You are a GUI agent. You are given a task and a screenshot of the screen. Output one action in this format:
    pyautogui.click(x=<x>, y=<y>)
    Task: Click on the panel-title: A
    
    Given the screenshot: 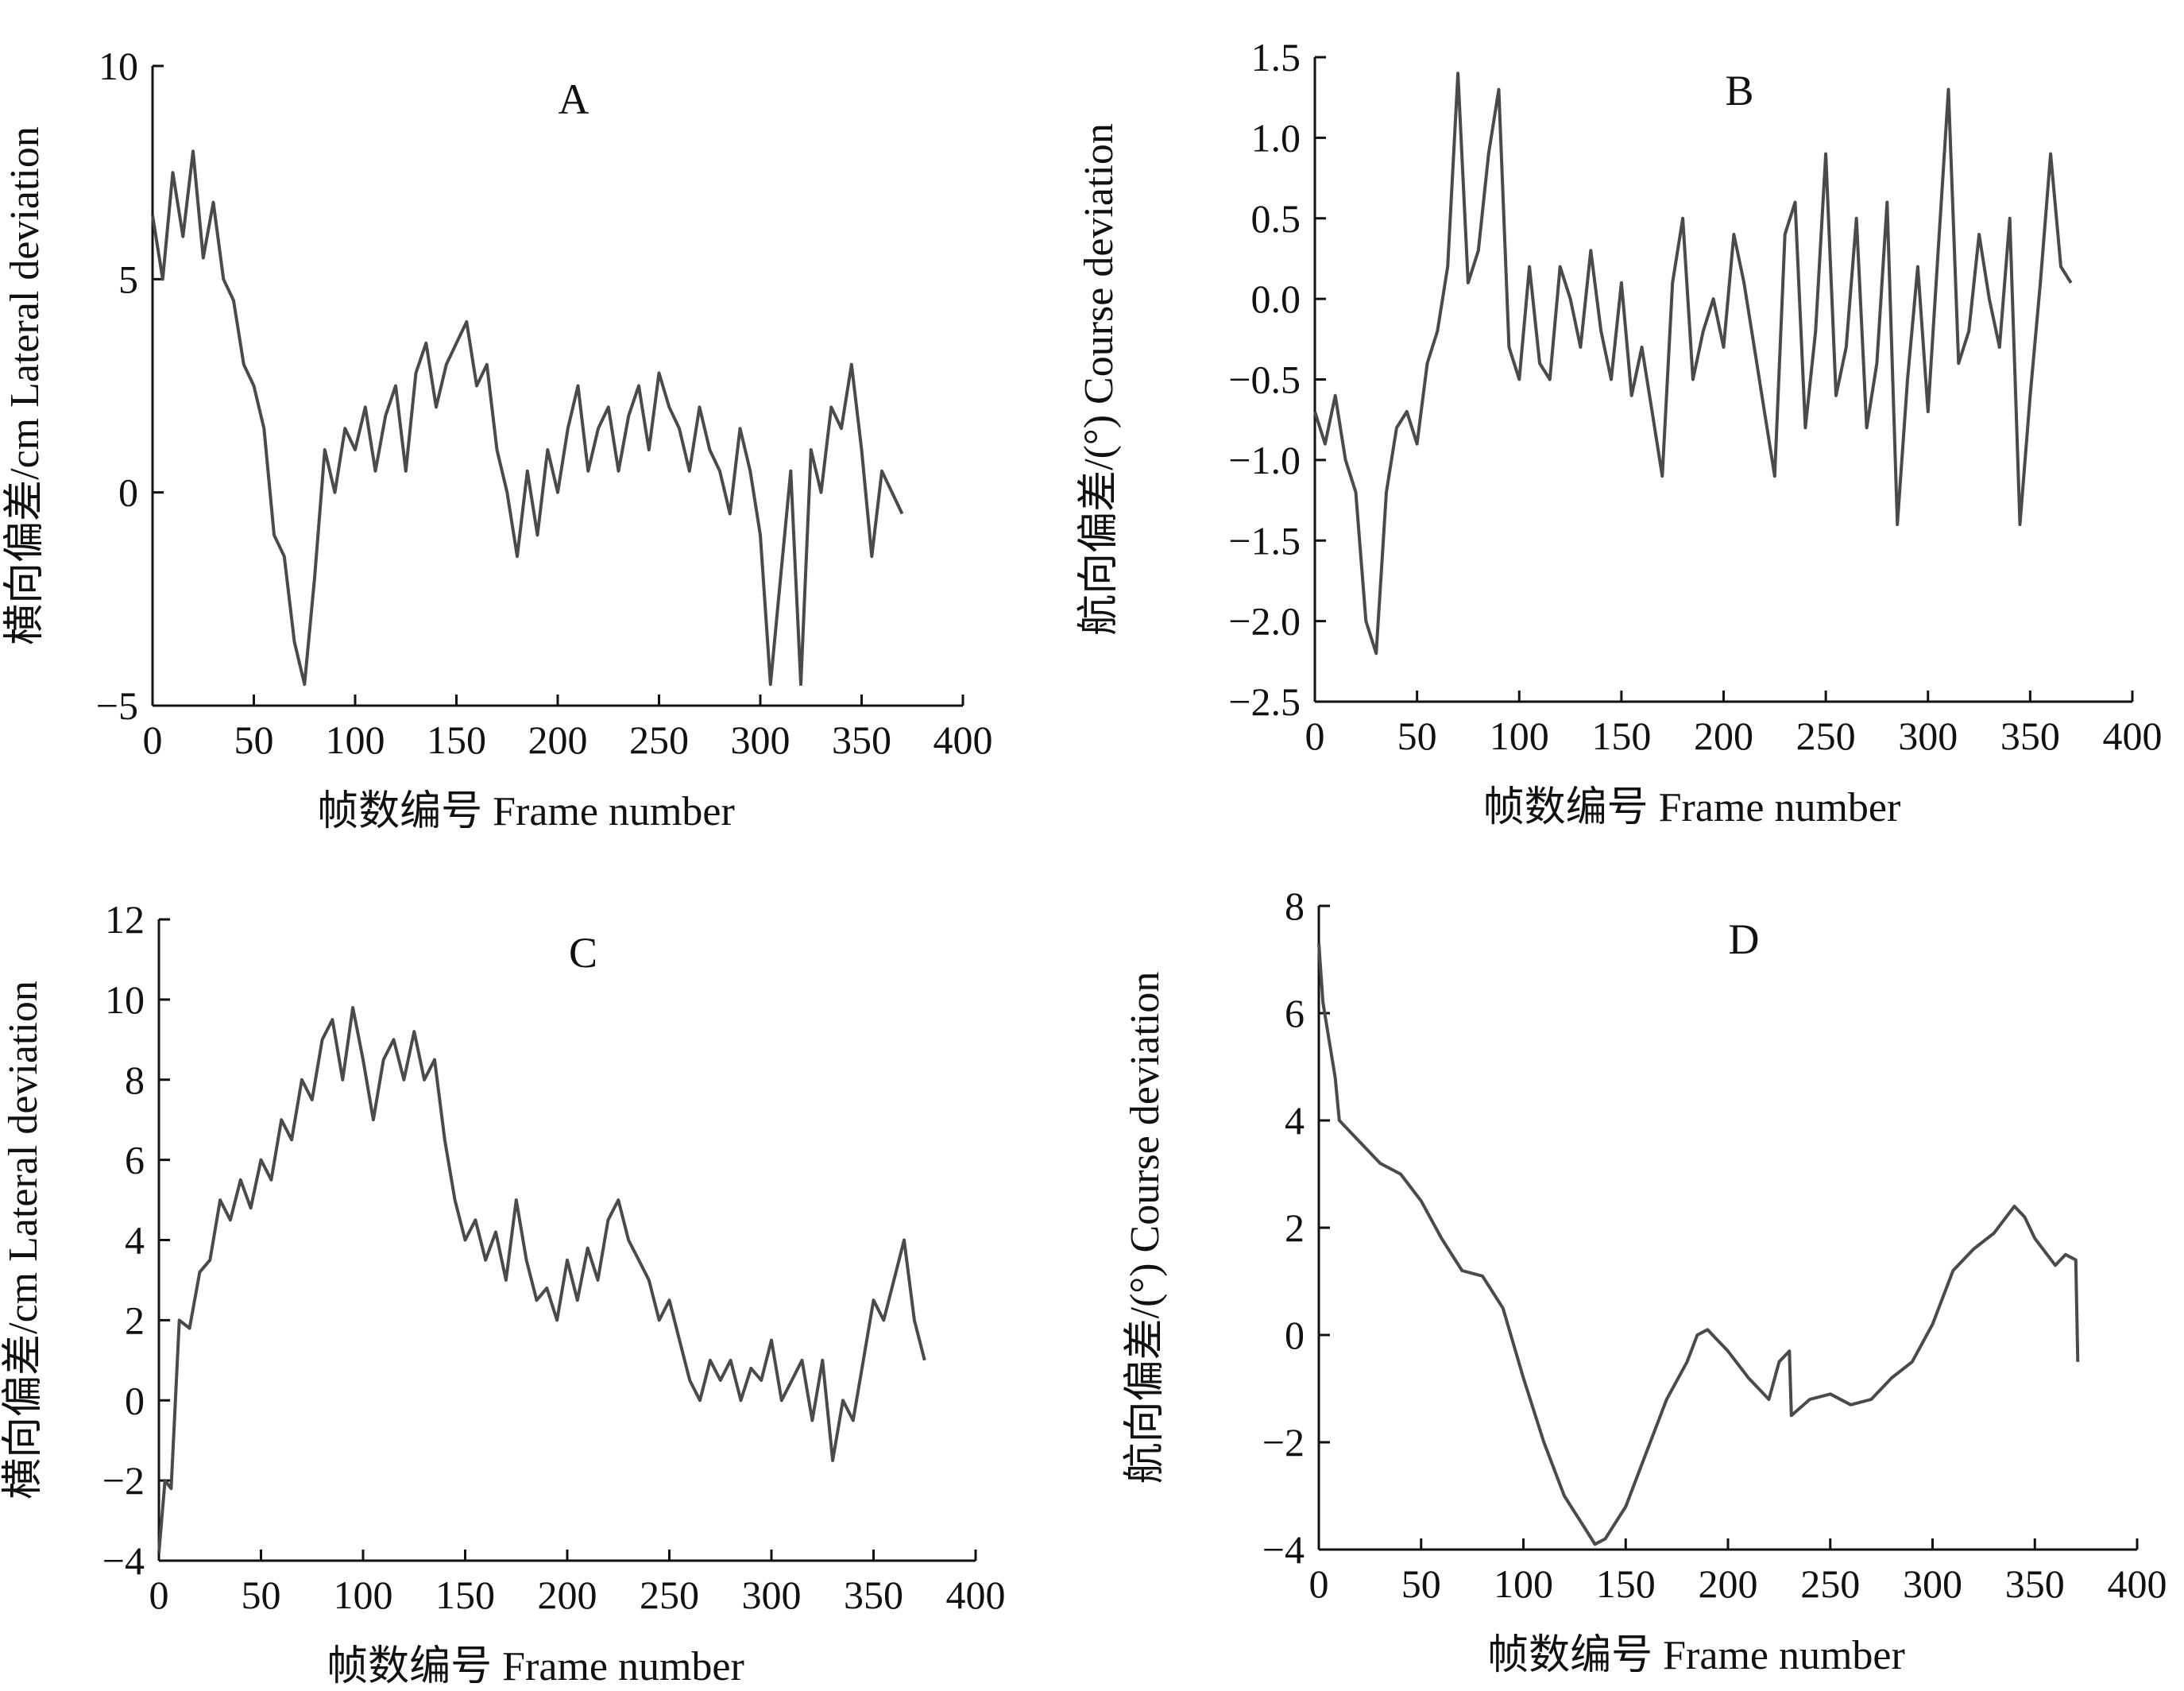 What is the action you would take?
    pyautogui.click(x=574, y=99)
    